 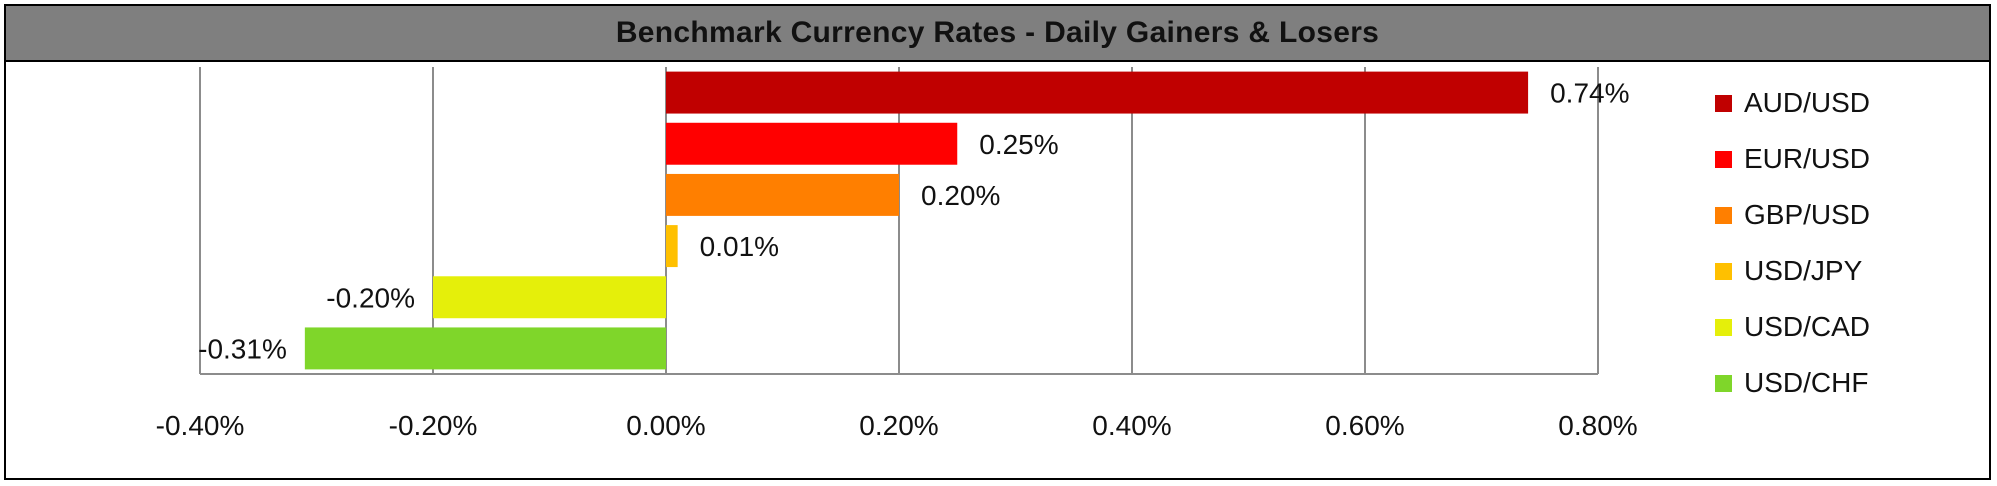 I want to click on legend-label: GBP/USD, so click(x=1807, y=214).